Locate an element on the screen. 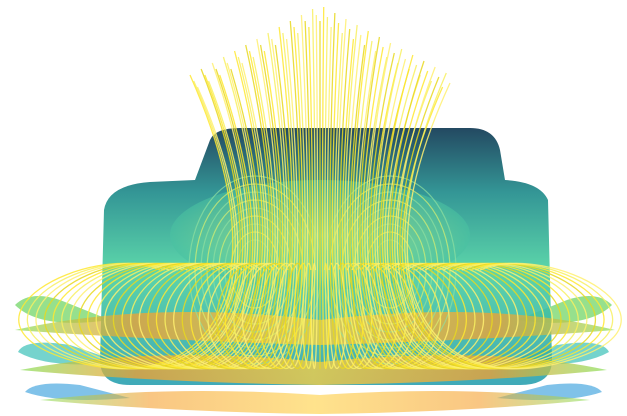 This screenshot has height=416, width=627. wake-band is located at coordinates (315, 402).